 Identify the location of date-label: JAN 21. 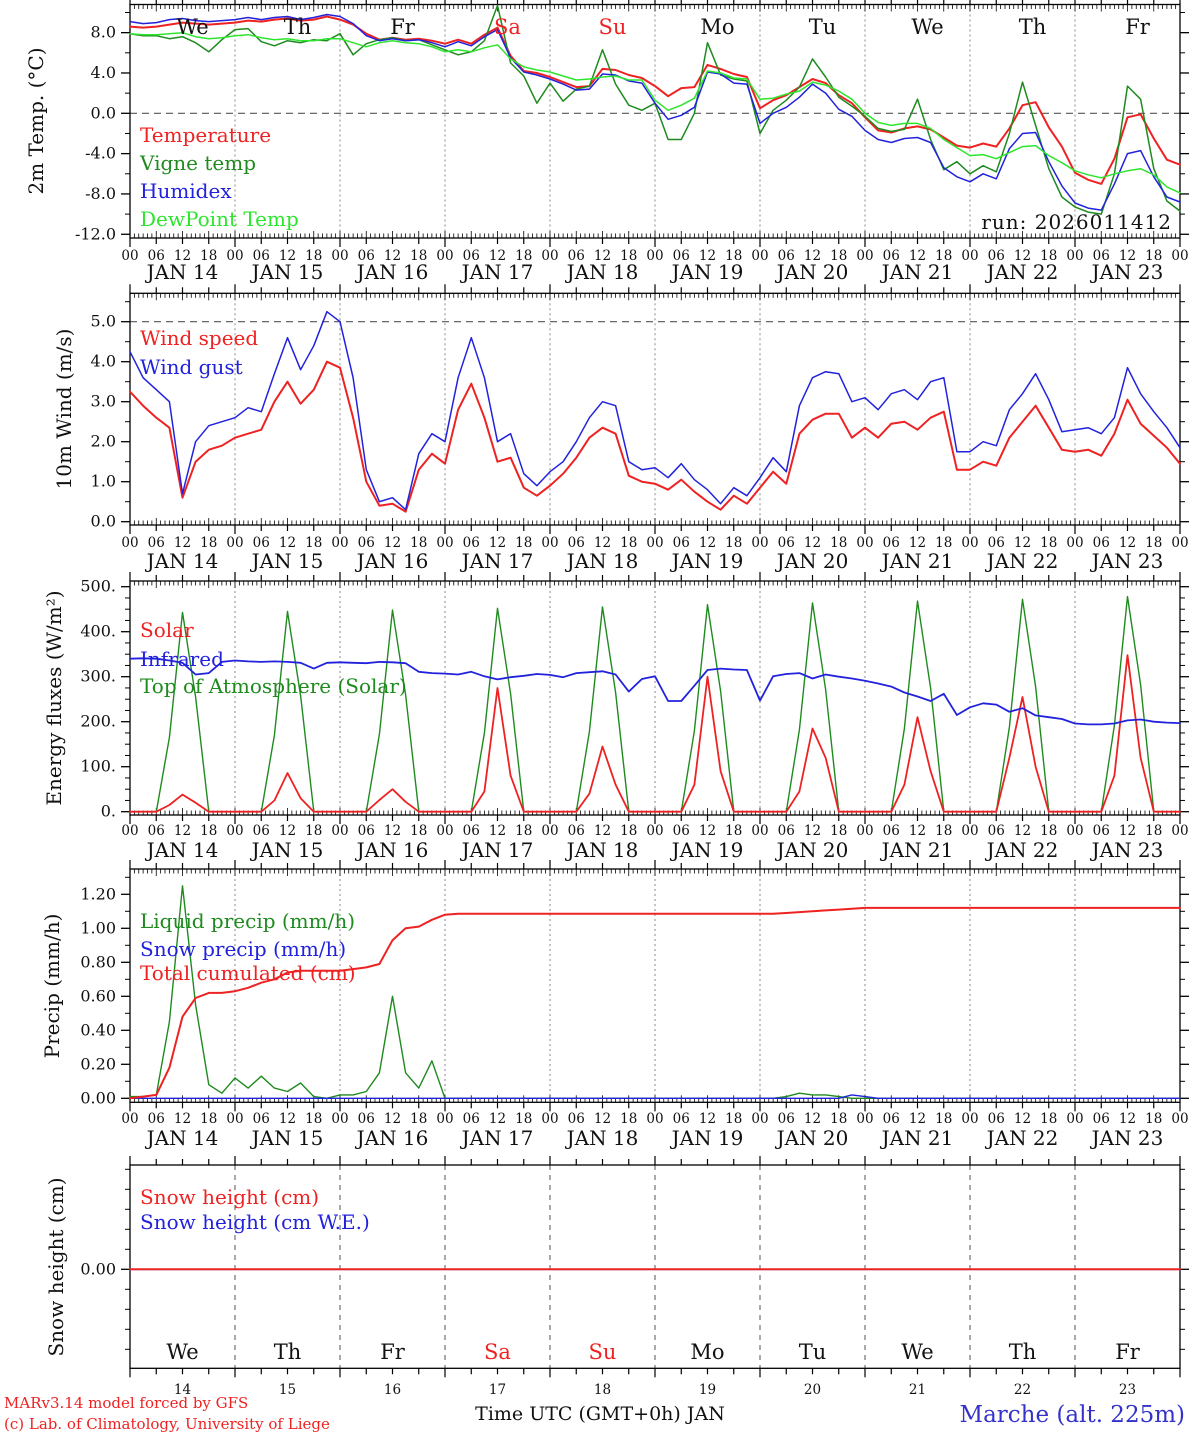
(917, 561).